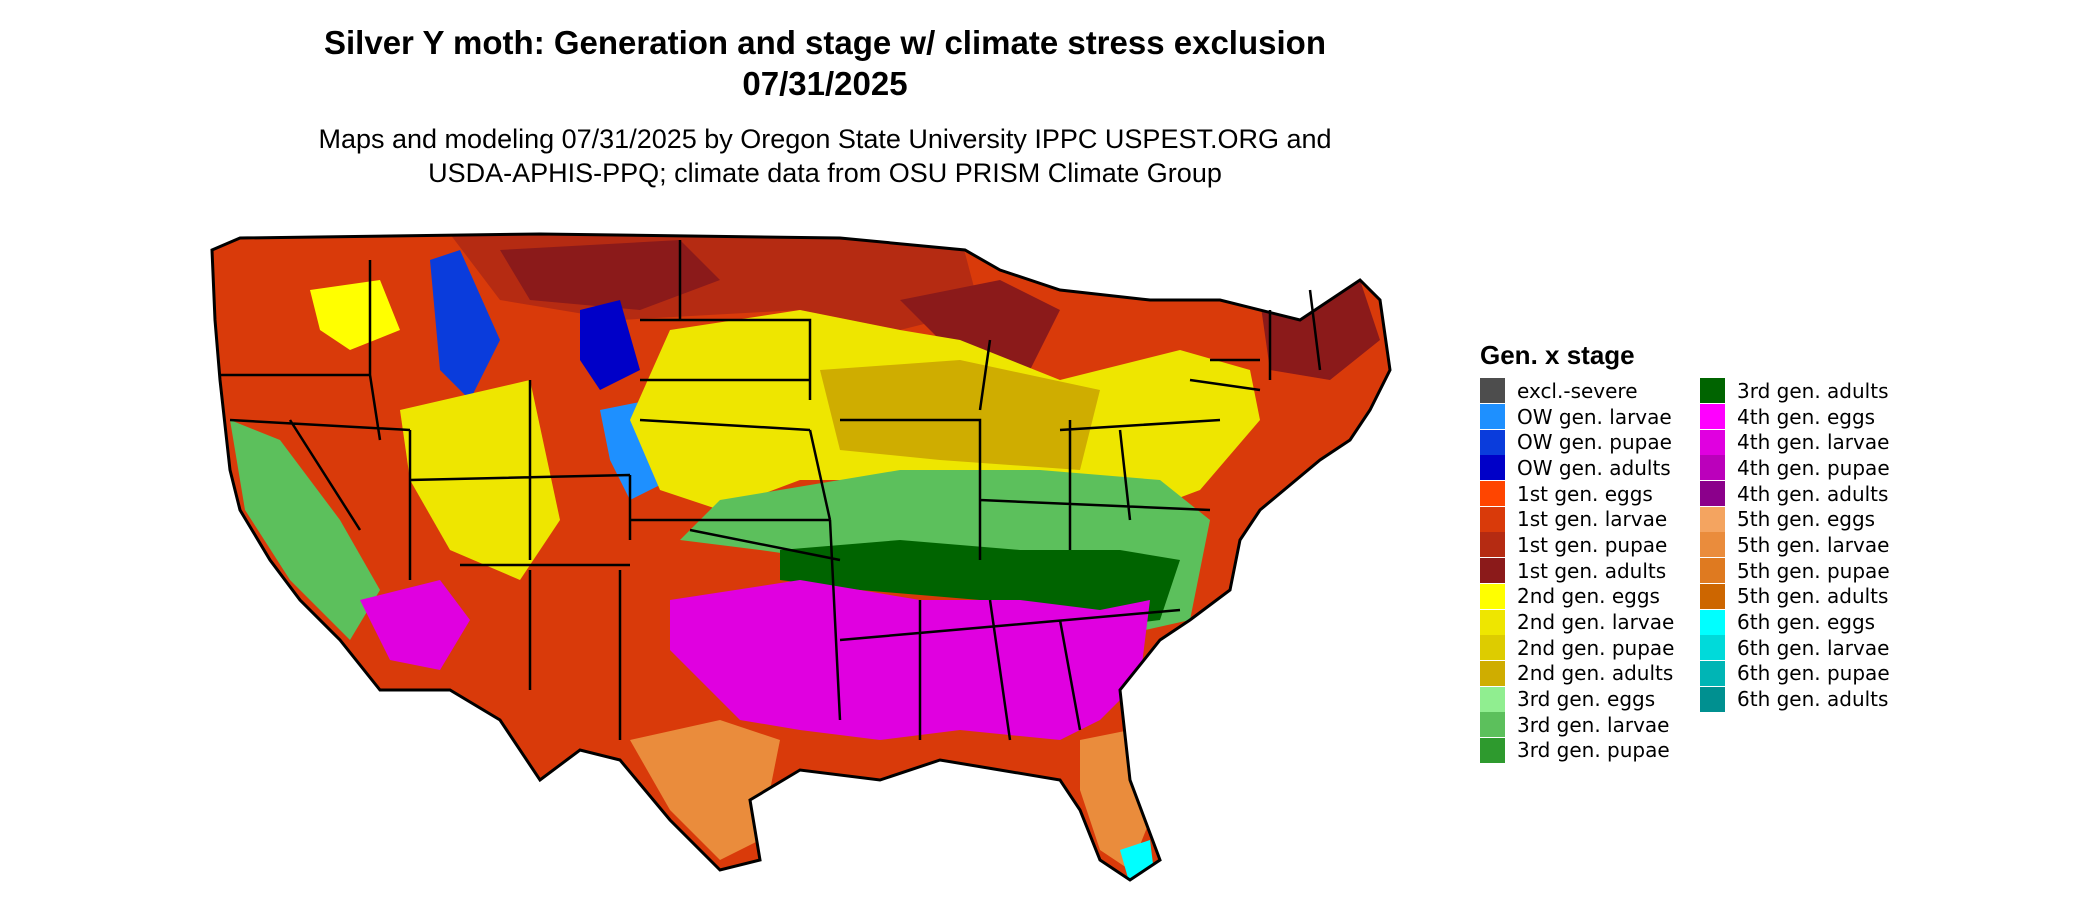 The image size is (2100, 900). I want to click on legend-item: 2nd gen. adults, so click(1590, 673).